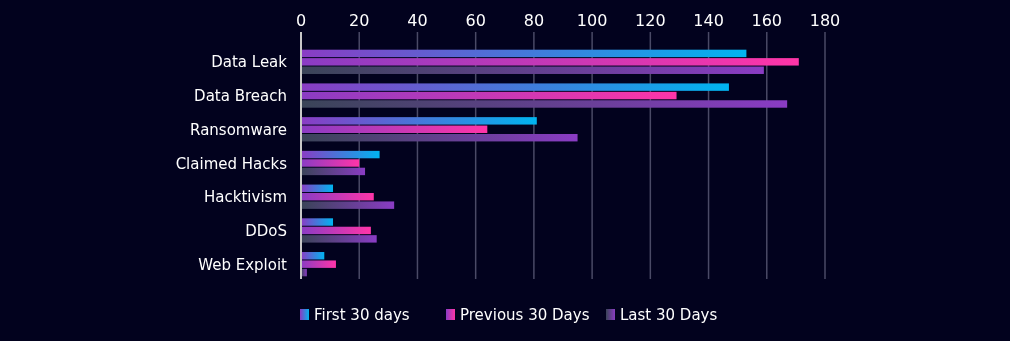 This screenshot has height=341, width=1010. Describe the element at coordinates (475, 20) in the screenshot. I see `x-tick-label: 60` at that location.